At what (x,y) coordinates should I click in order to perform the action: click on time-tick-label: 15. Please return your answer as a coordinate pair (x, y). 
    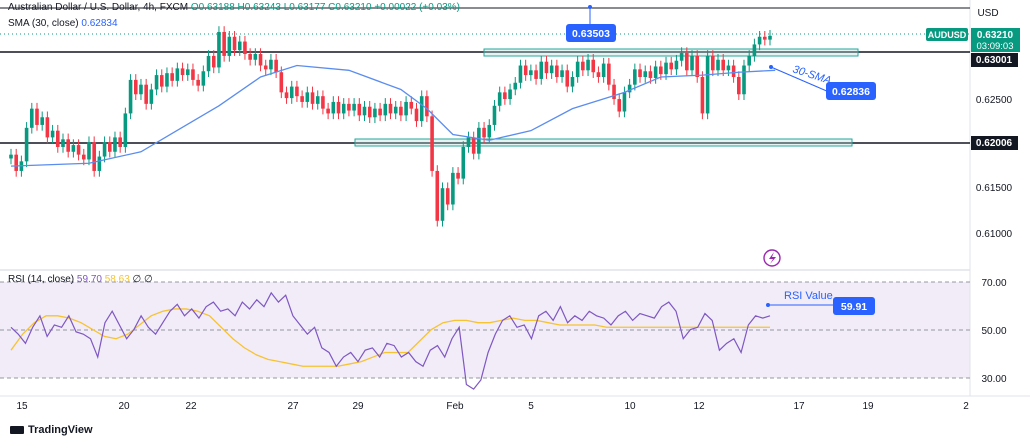
    Looking at the image, I should click on (22, 406).